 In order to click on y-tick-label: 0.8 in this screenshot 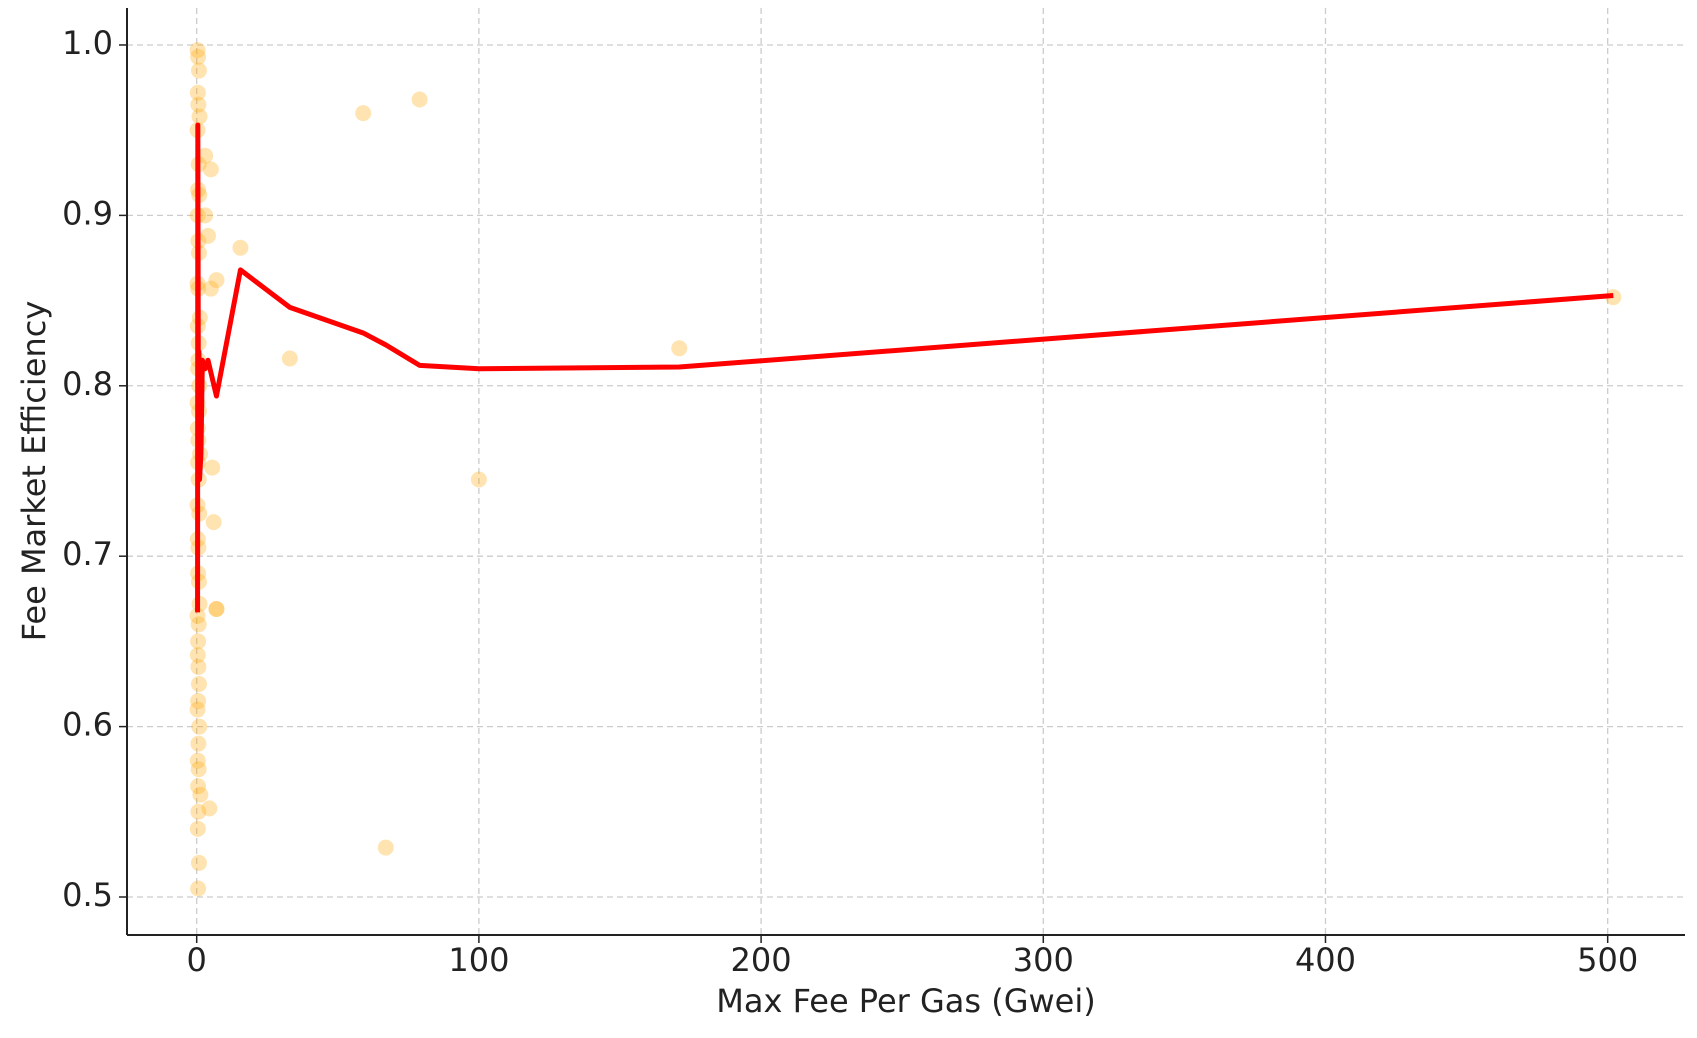, I will do `click(87, 384)`.